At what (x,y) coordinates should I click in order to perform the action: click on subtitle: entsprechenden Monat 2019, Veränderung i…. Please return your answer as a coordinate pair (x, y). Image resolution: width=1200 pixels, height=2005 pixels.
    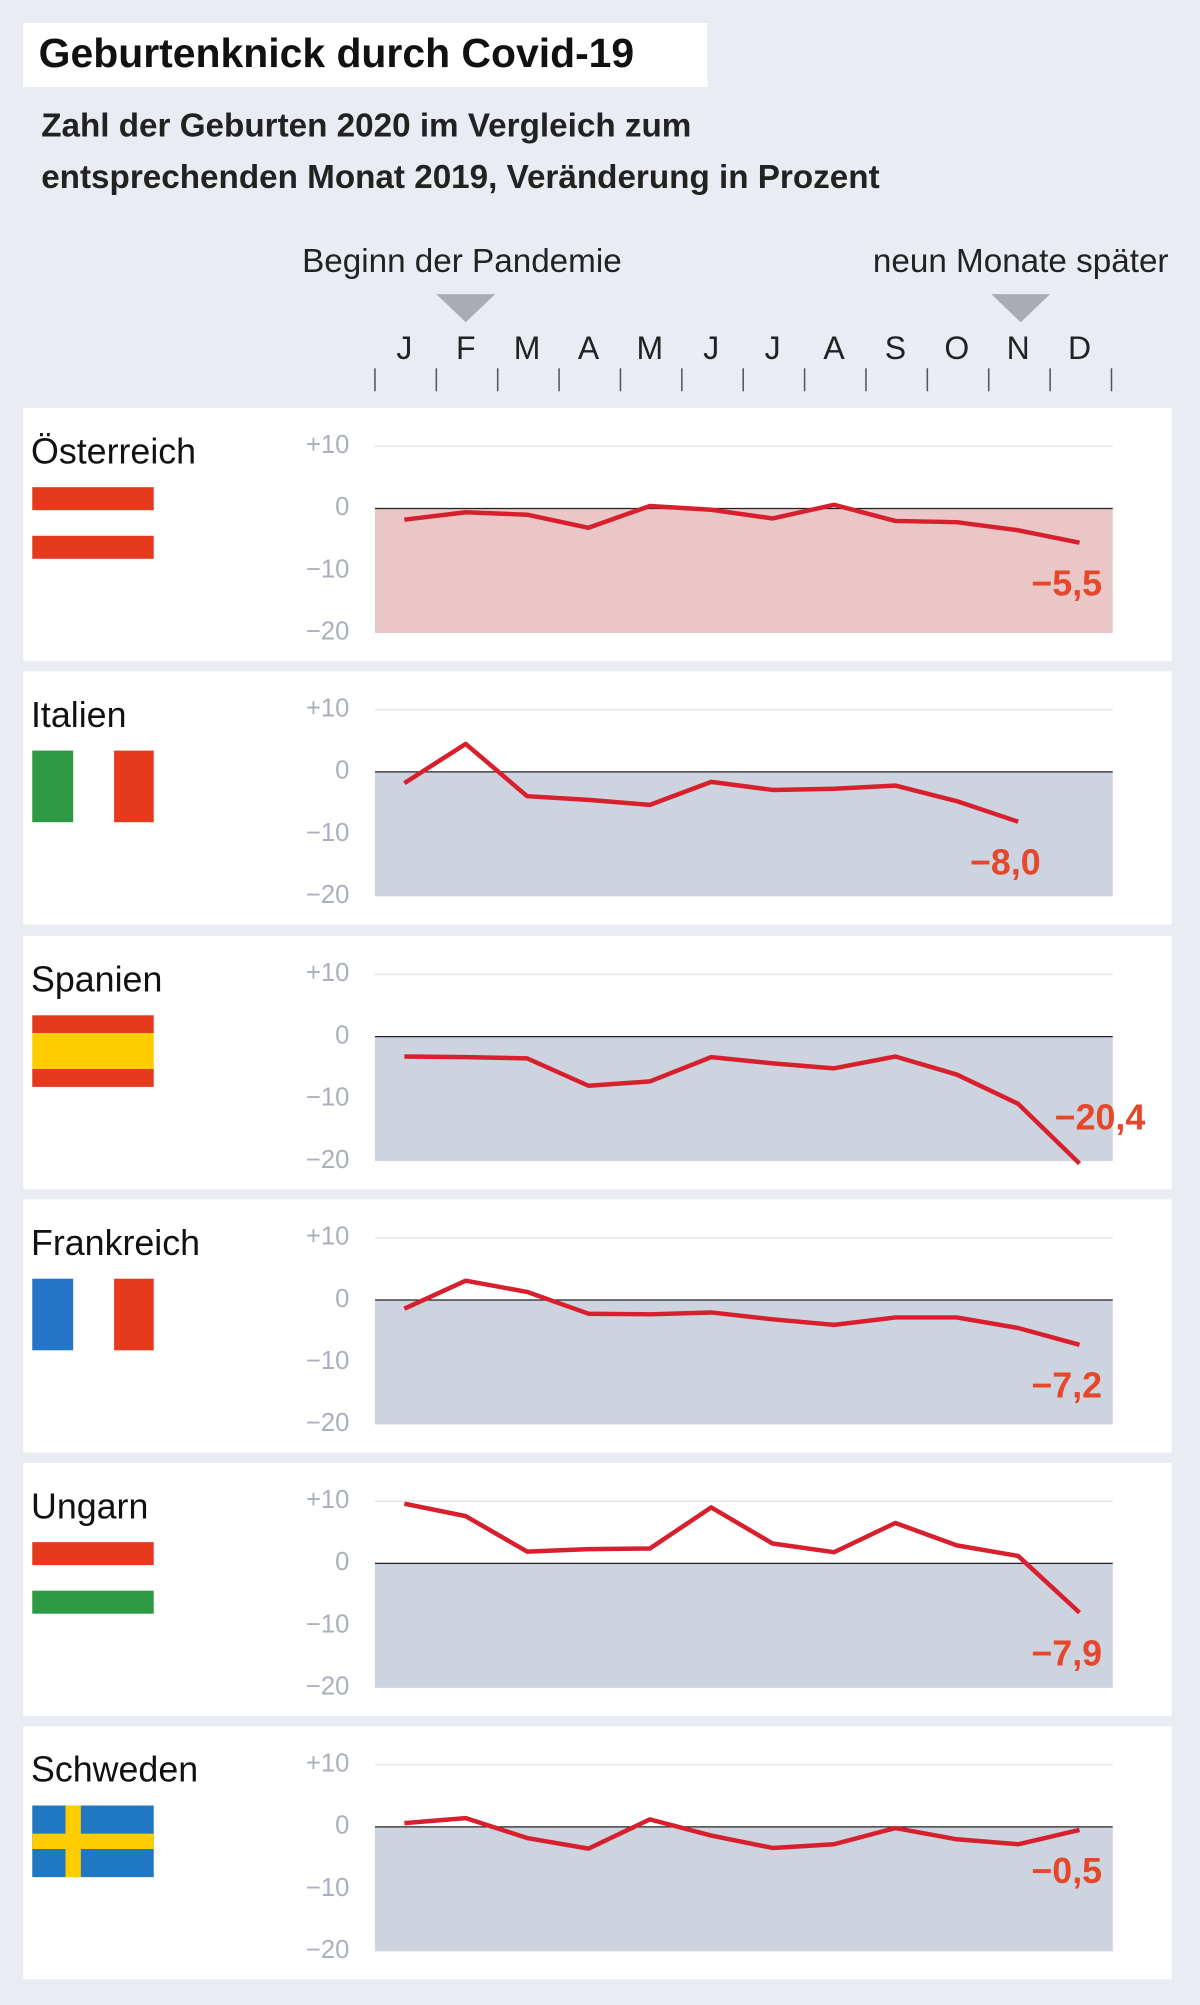
    Looking at the image, I should click on (460, 177).